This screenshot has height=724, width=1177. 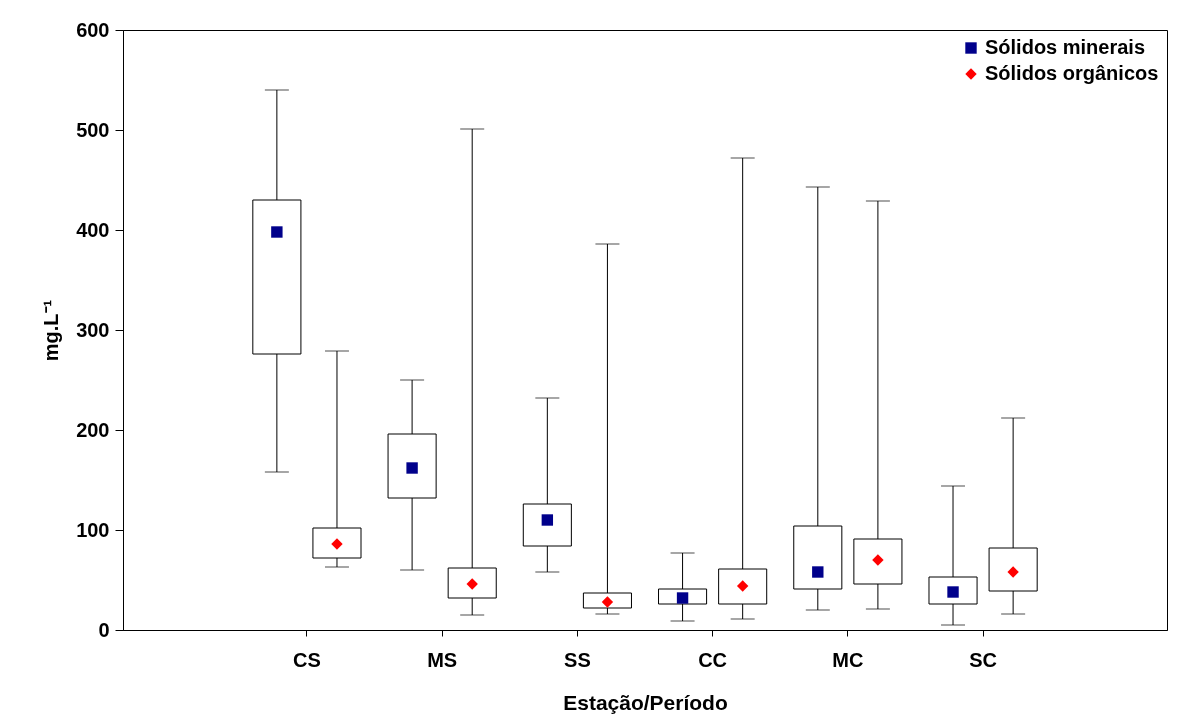 I want to click on x-tick-label: MS, so click(x=442, y=659).